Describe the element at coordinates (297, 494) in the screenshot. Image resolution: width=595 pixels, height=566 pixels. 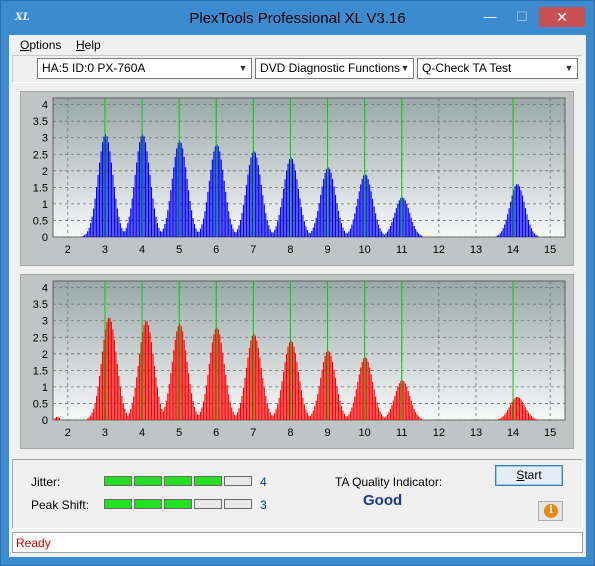
I see `quality-panel` at that location.